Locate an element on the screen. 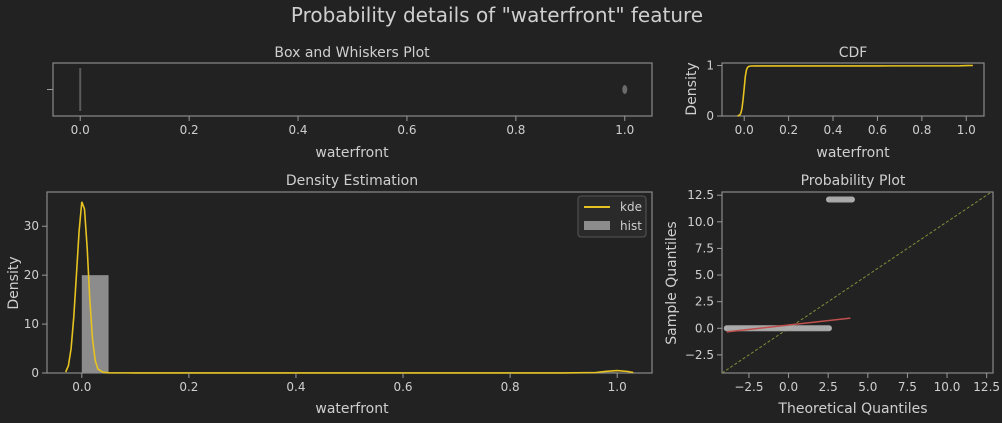 This screenshot has height=423, width=1002. density-y-label: Density is located at coordinates (14, 282).